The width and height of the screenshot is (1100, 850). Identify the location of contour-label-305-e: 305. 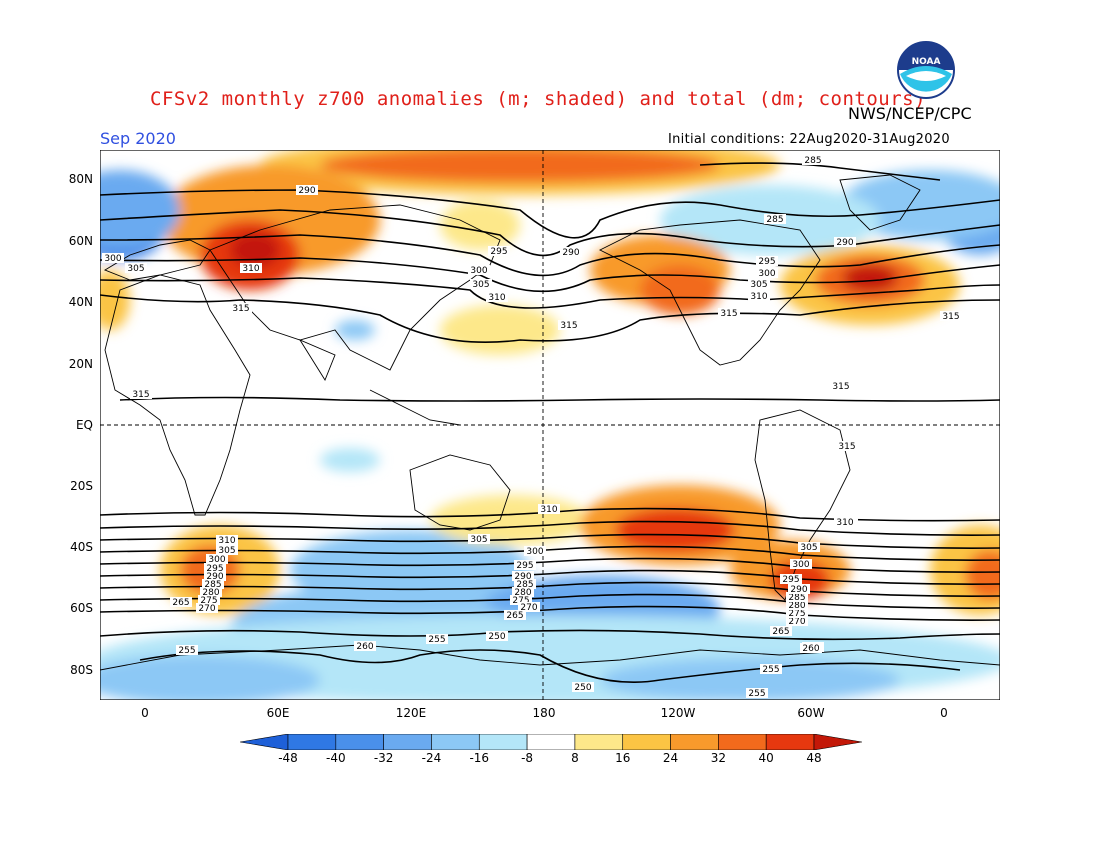
(759, 284).